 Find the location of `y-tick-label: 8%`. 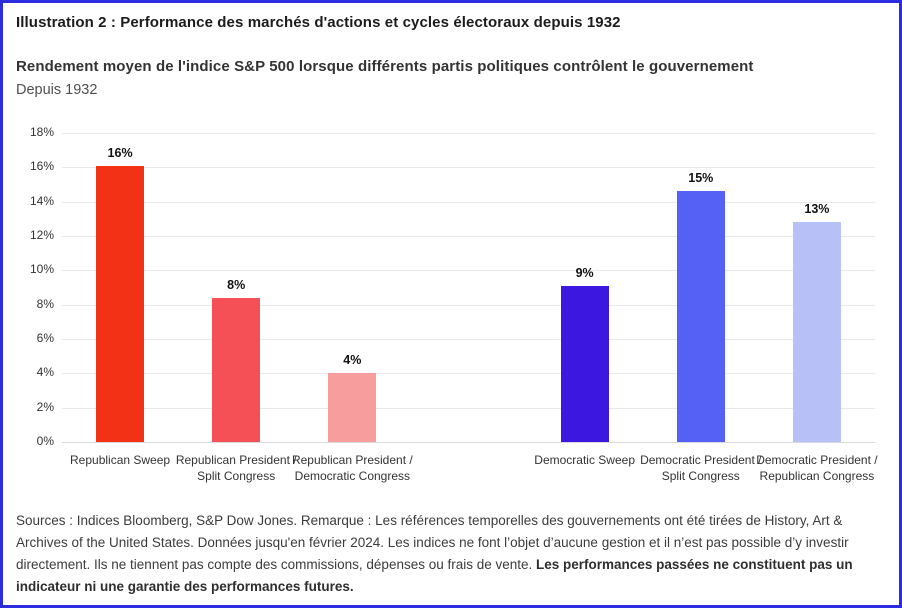

y-tick-label: 8% is located at coordinates (45, 303).